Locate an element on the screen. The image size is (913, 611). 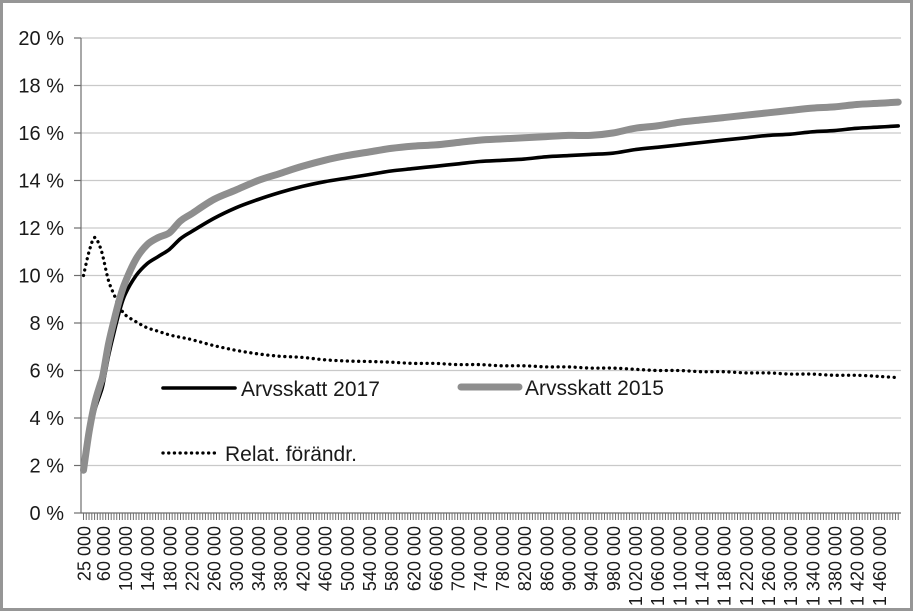
x-axis-label: 1 100 000 is located at coordinates (680, 566).